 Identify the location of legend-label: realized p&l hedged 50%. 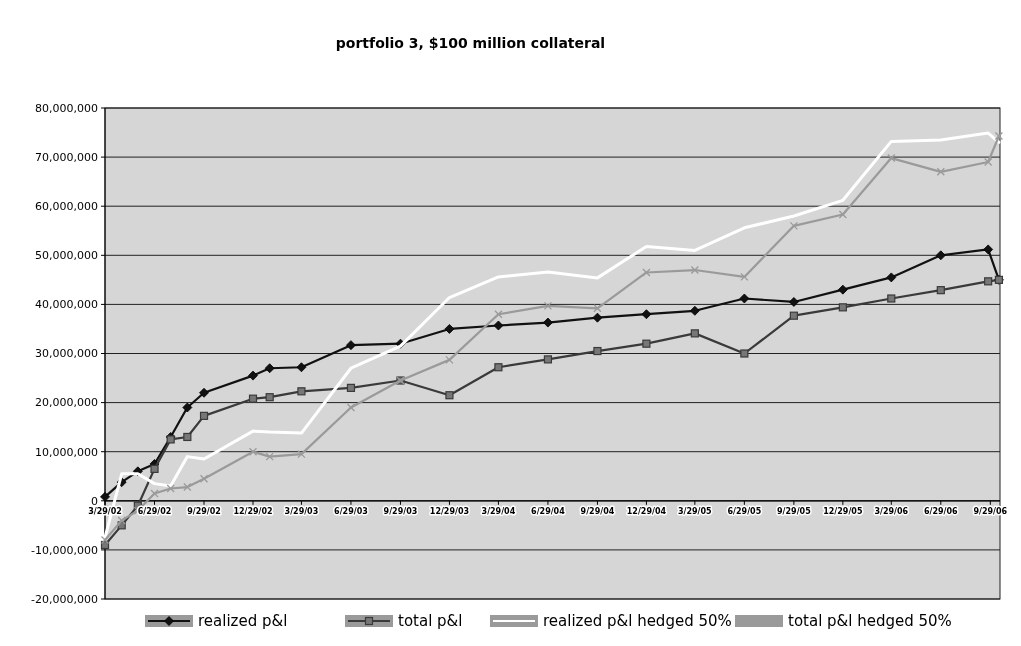
(637, 621).